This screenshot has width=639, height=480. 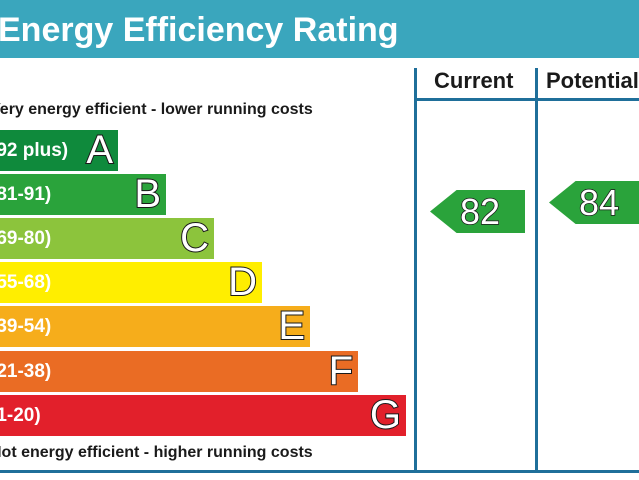 I want to click on band-e-range: (39-54), so click(x=26, y=326).